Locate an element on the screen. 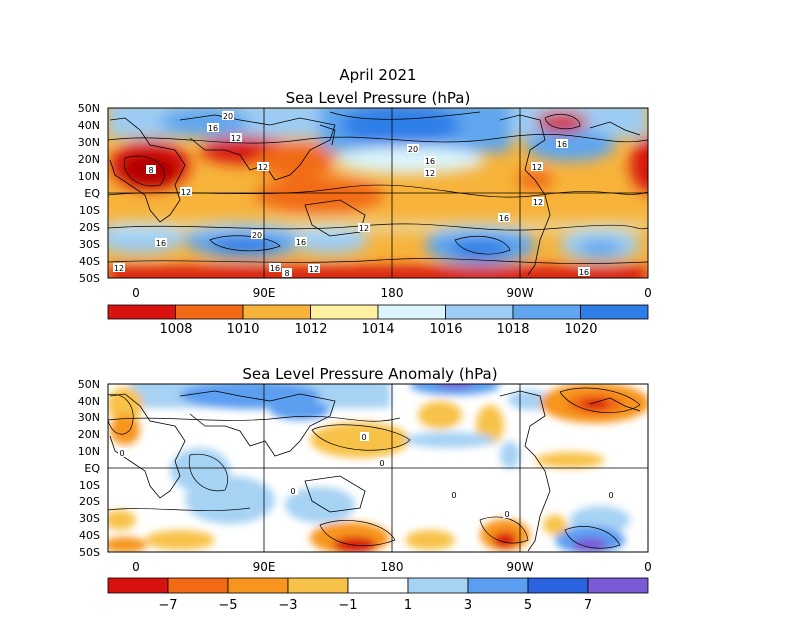  anomaly-lon-label: 0 is located at coordinates (648, 567).